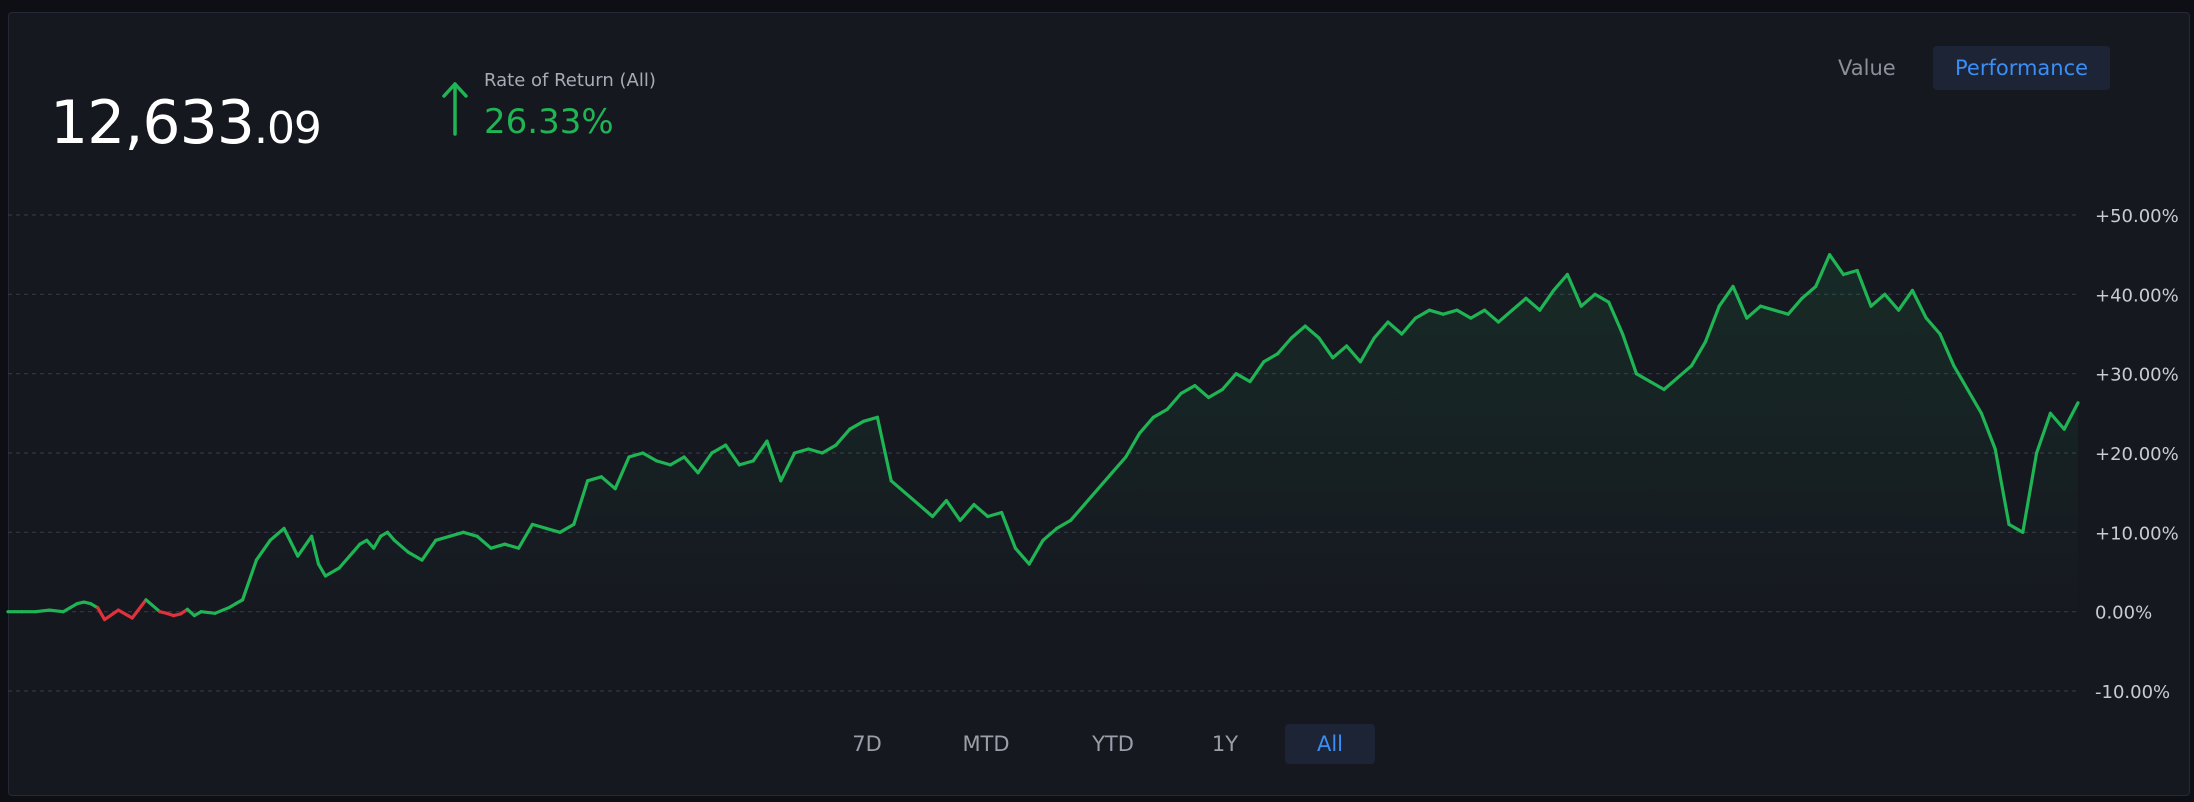  Describe the element at coordinates (2022, 68) in the screenshot. I see `performance-view-button: Performance` at that location.